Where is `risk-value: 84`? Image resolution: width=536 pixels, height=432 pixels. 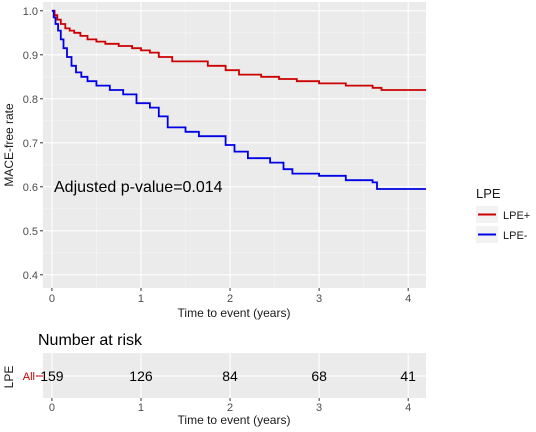
risk-value: 84 is located at coordinates (230, 376).